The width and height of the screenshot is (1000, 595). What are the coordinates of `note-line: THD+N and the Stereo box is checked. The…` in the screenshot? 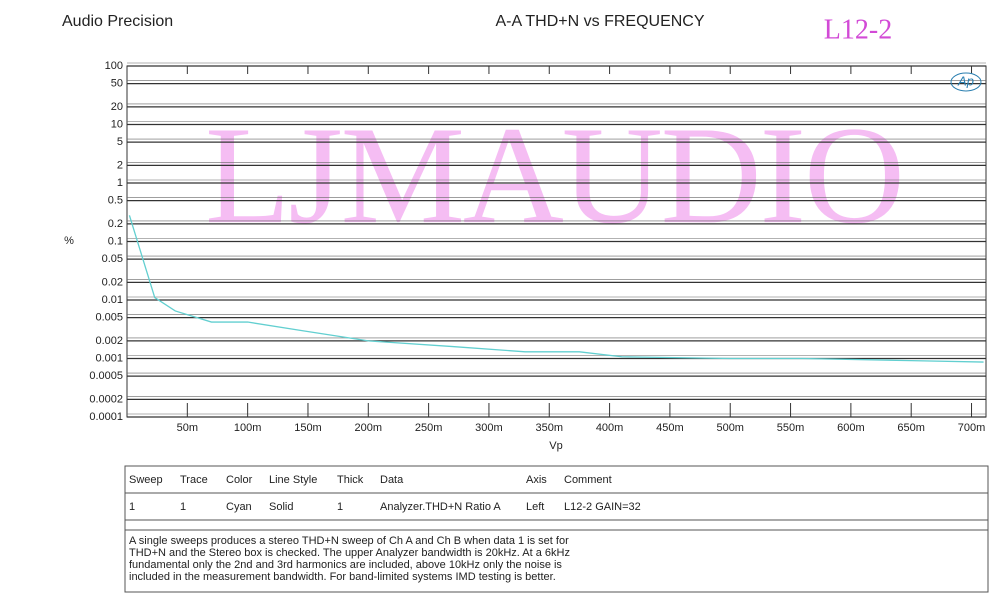 It's located at (349, 553).